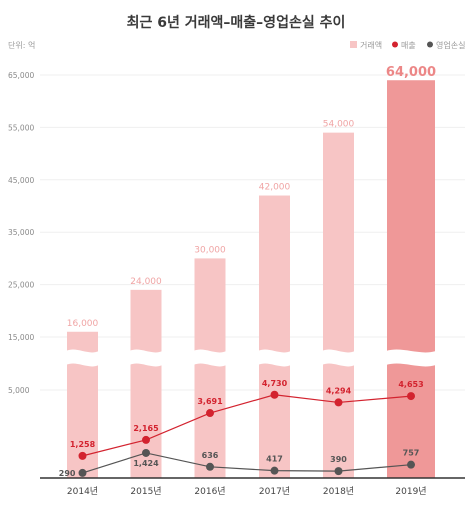  Describe the element at coordinates (146, 463) in the screenshot. I see `operating-loss-value-label: 1,424` at that location.